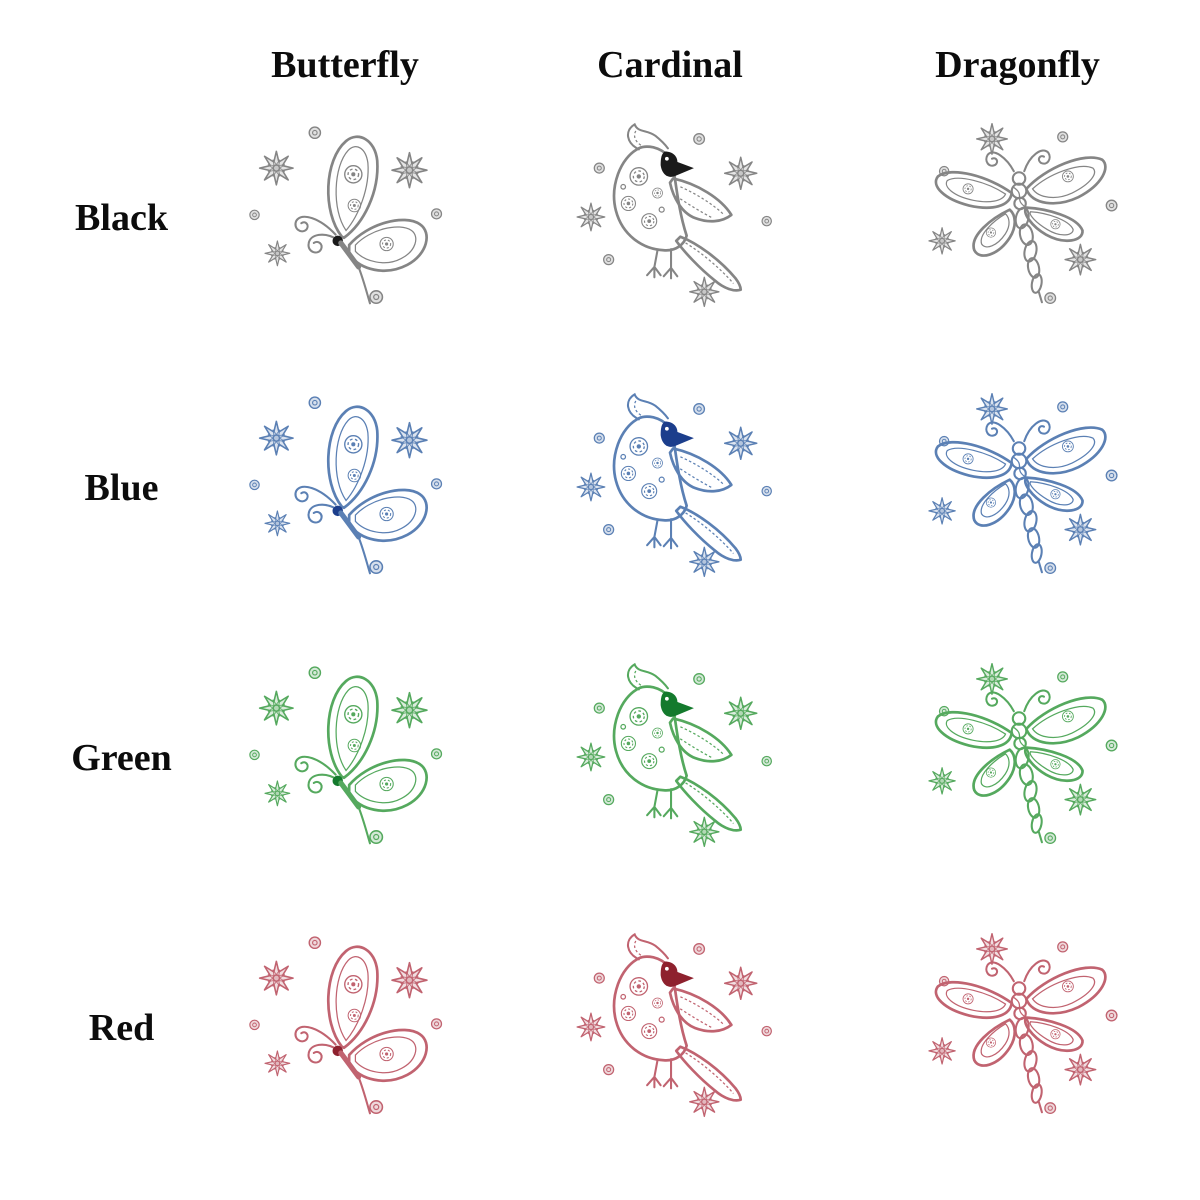  I want to click on design-green-dragonfly, so click(1017, 757).